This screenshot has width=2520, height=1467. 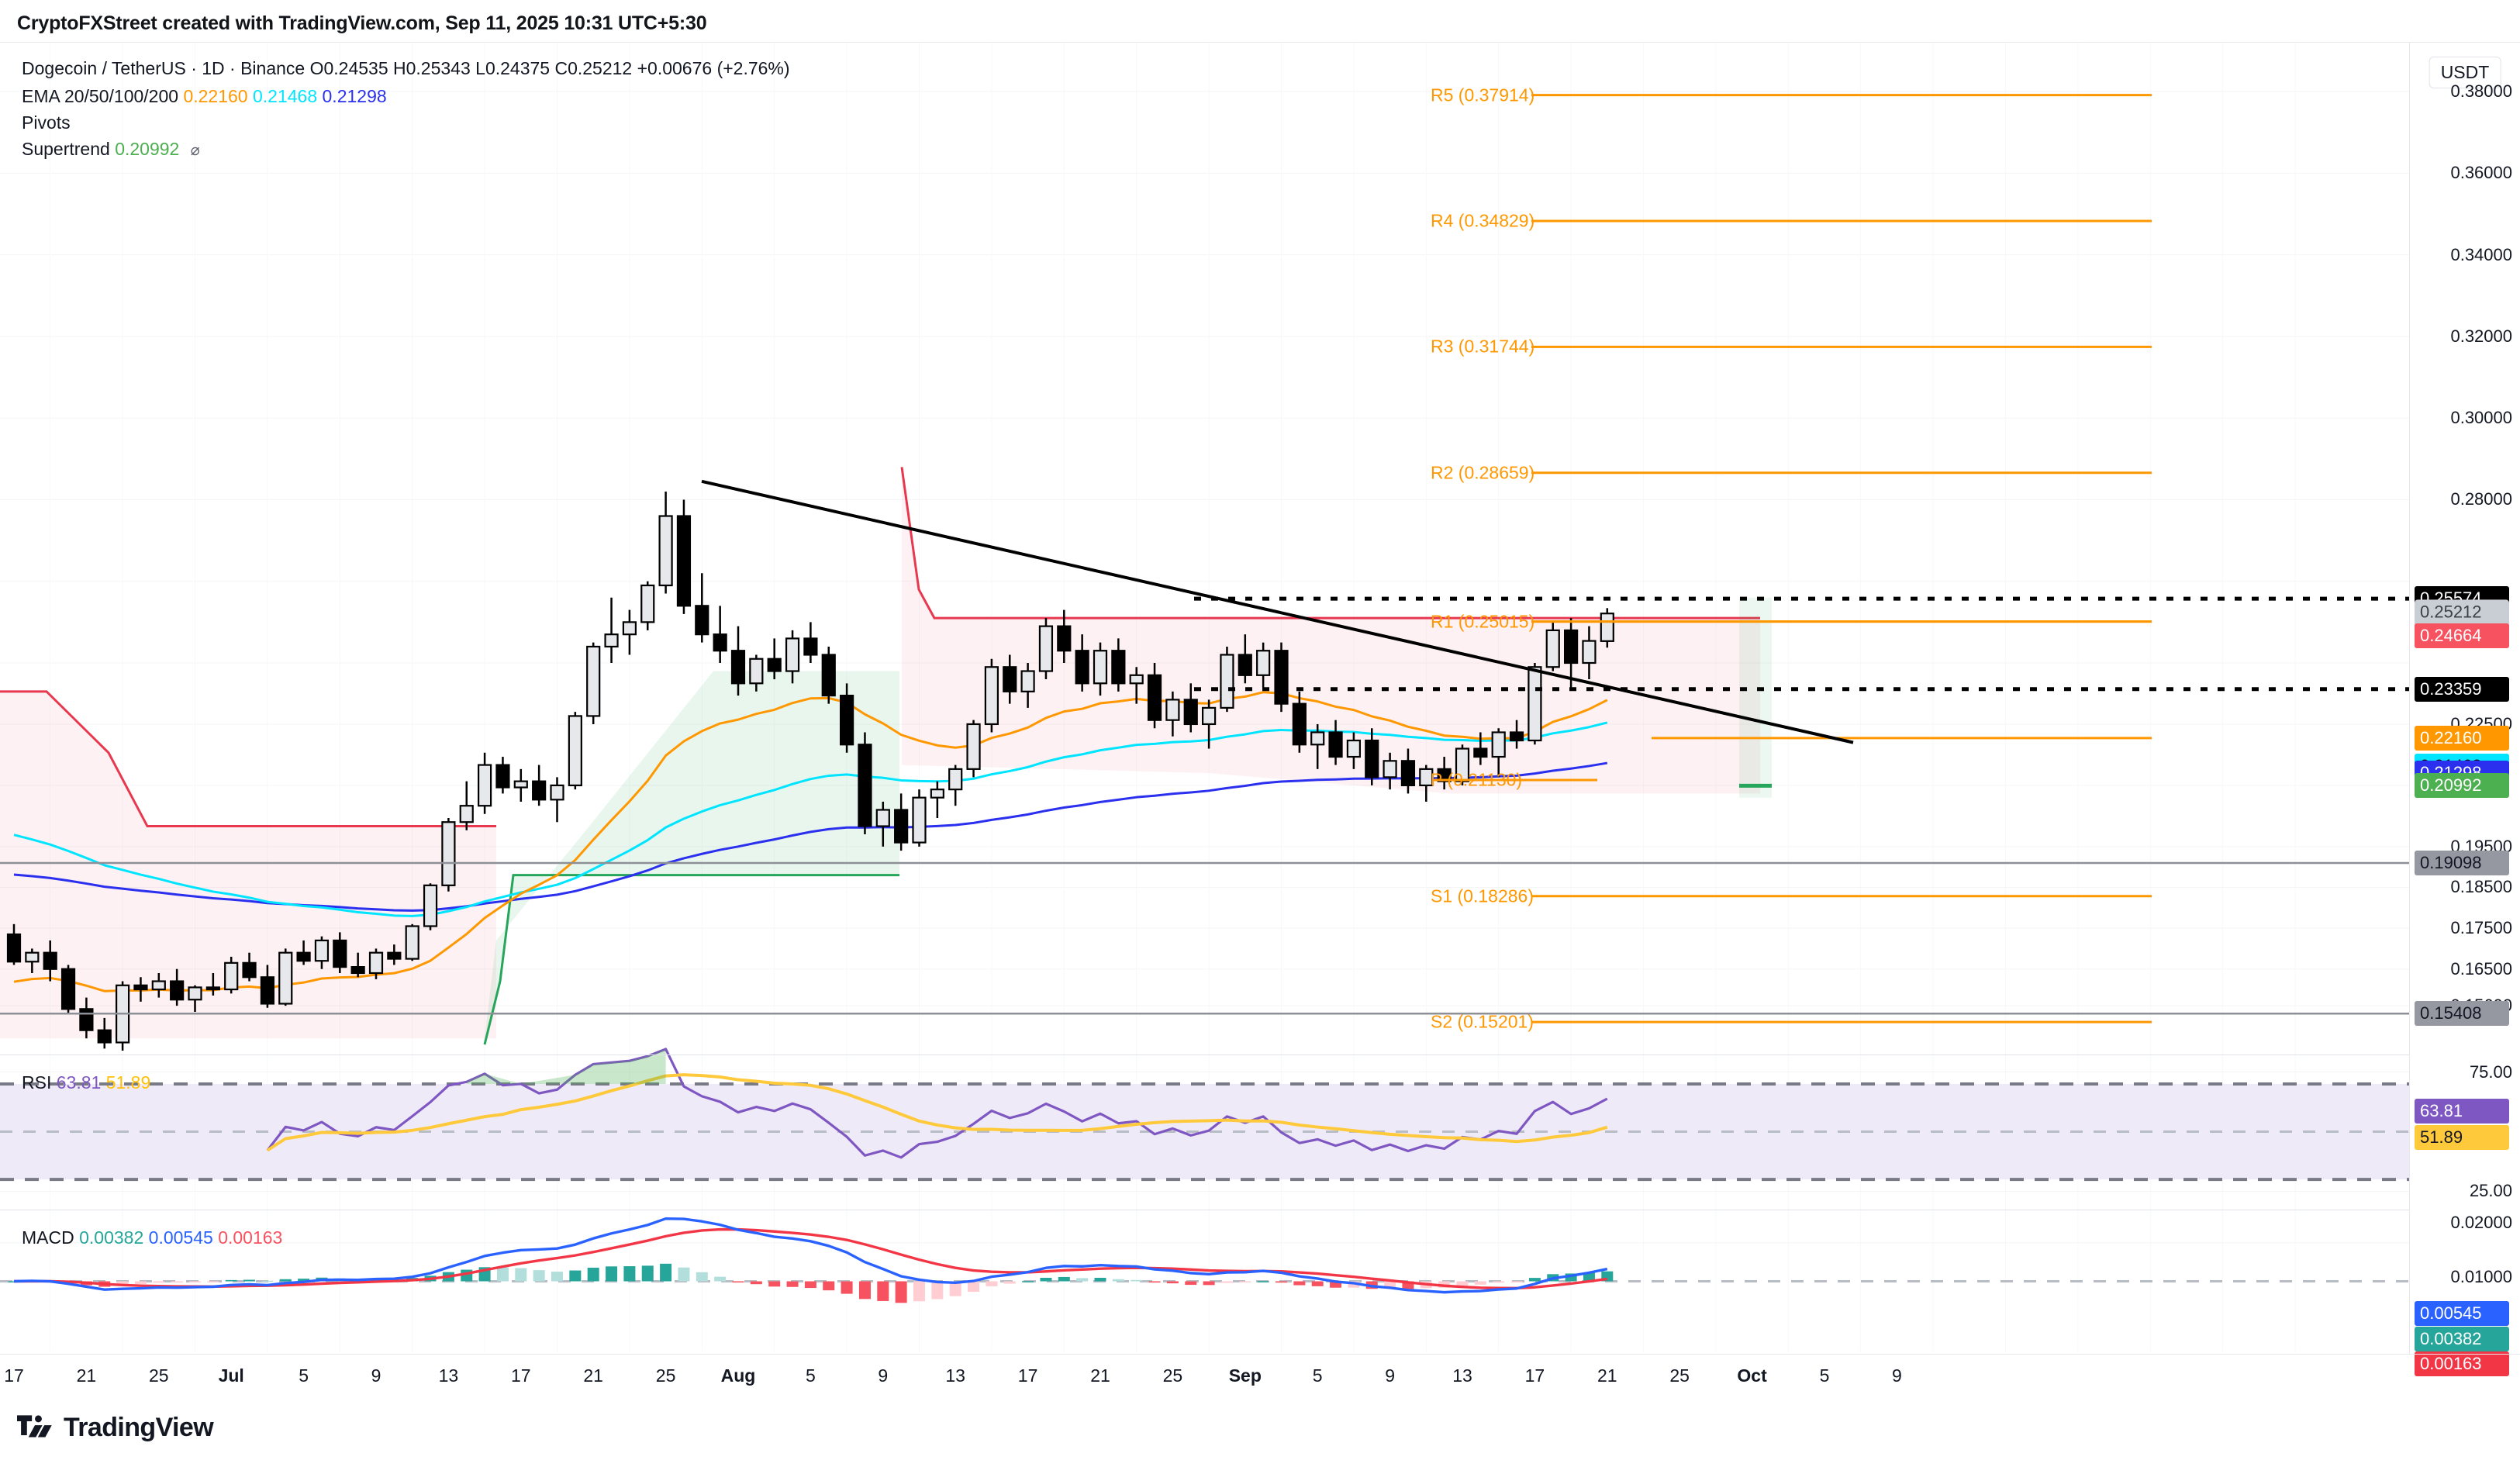 What do you see at coordinates (2481, 968) in the screenshot?
I see `price-tick: 0.16500` at bounding box center [2481, 968].